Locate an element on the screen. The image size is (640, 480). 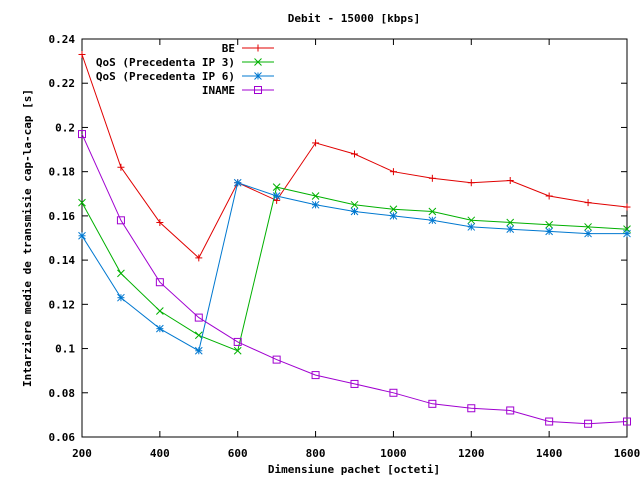
x-tick-label: 1400 is located at coordinates (549, 453).